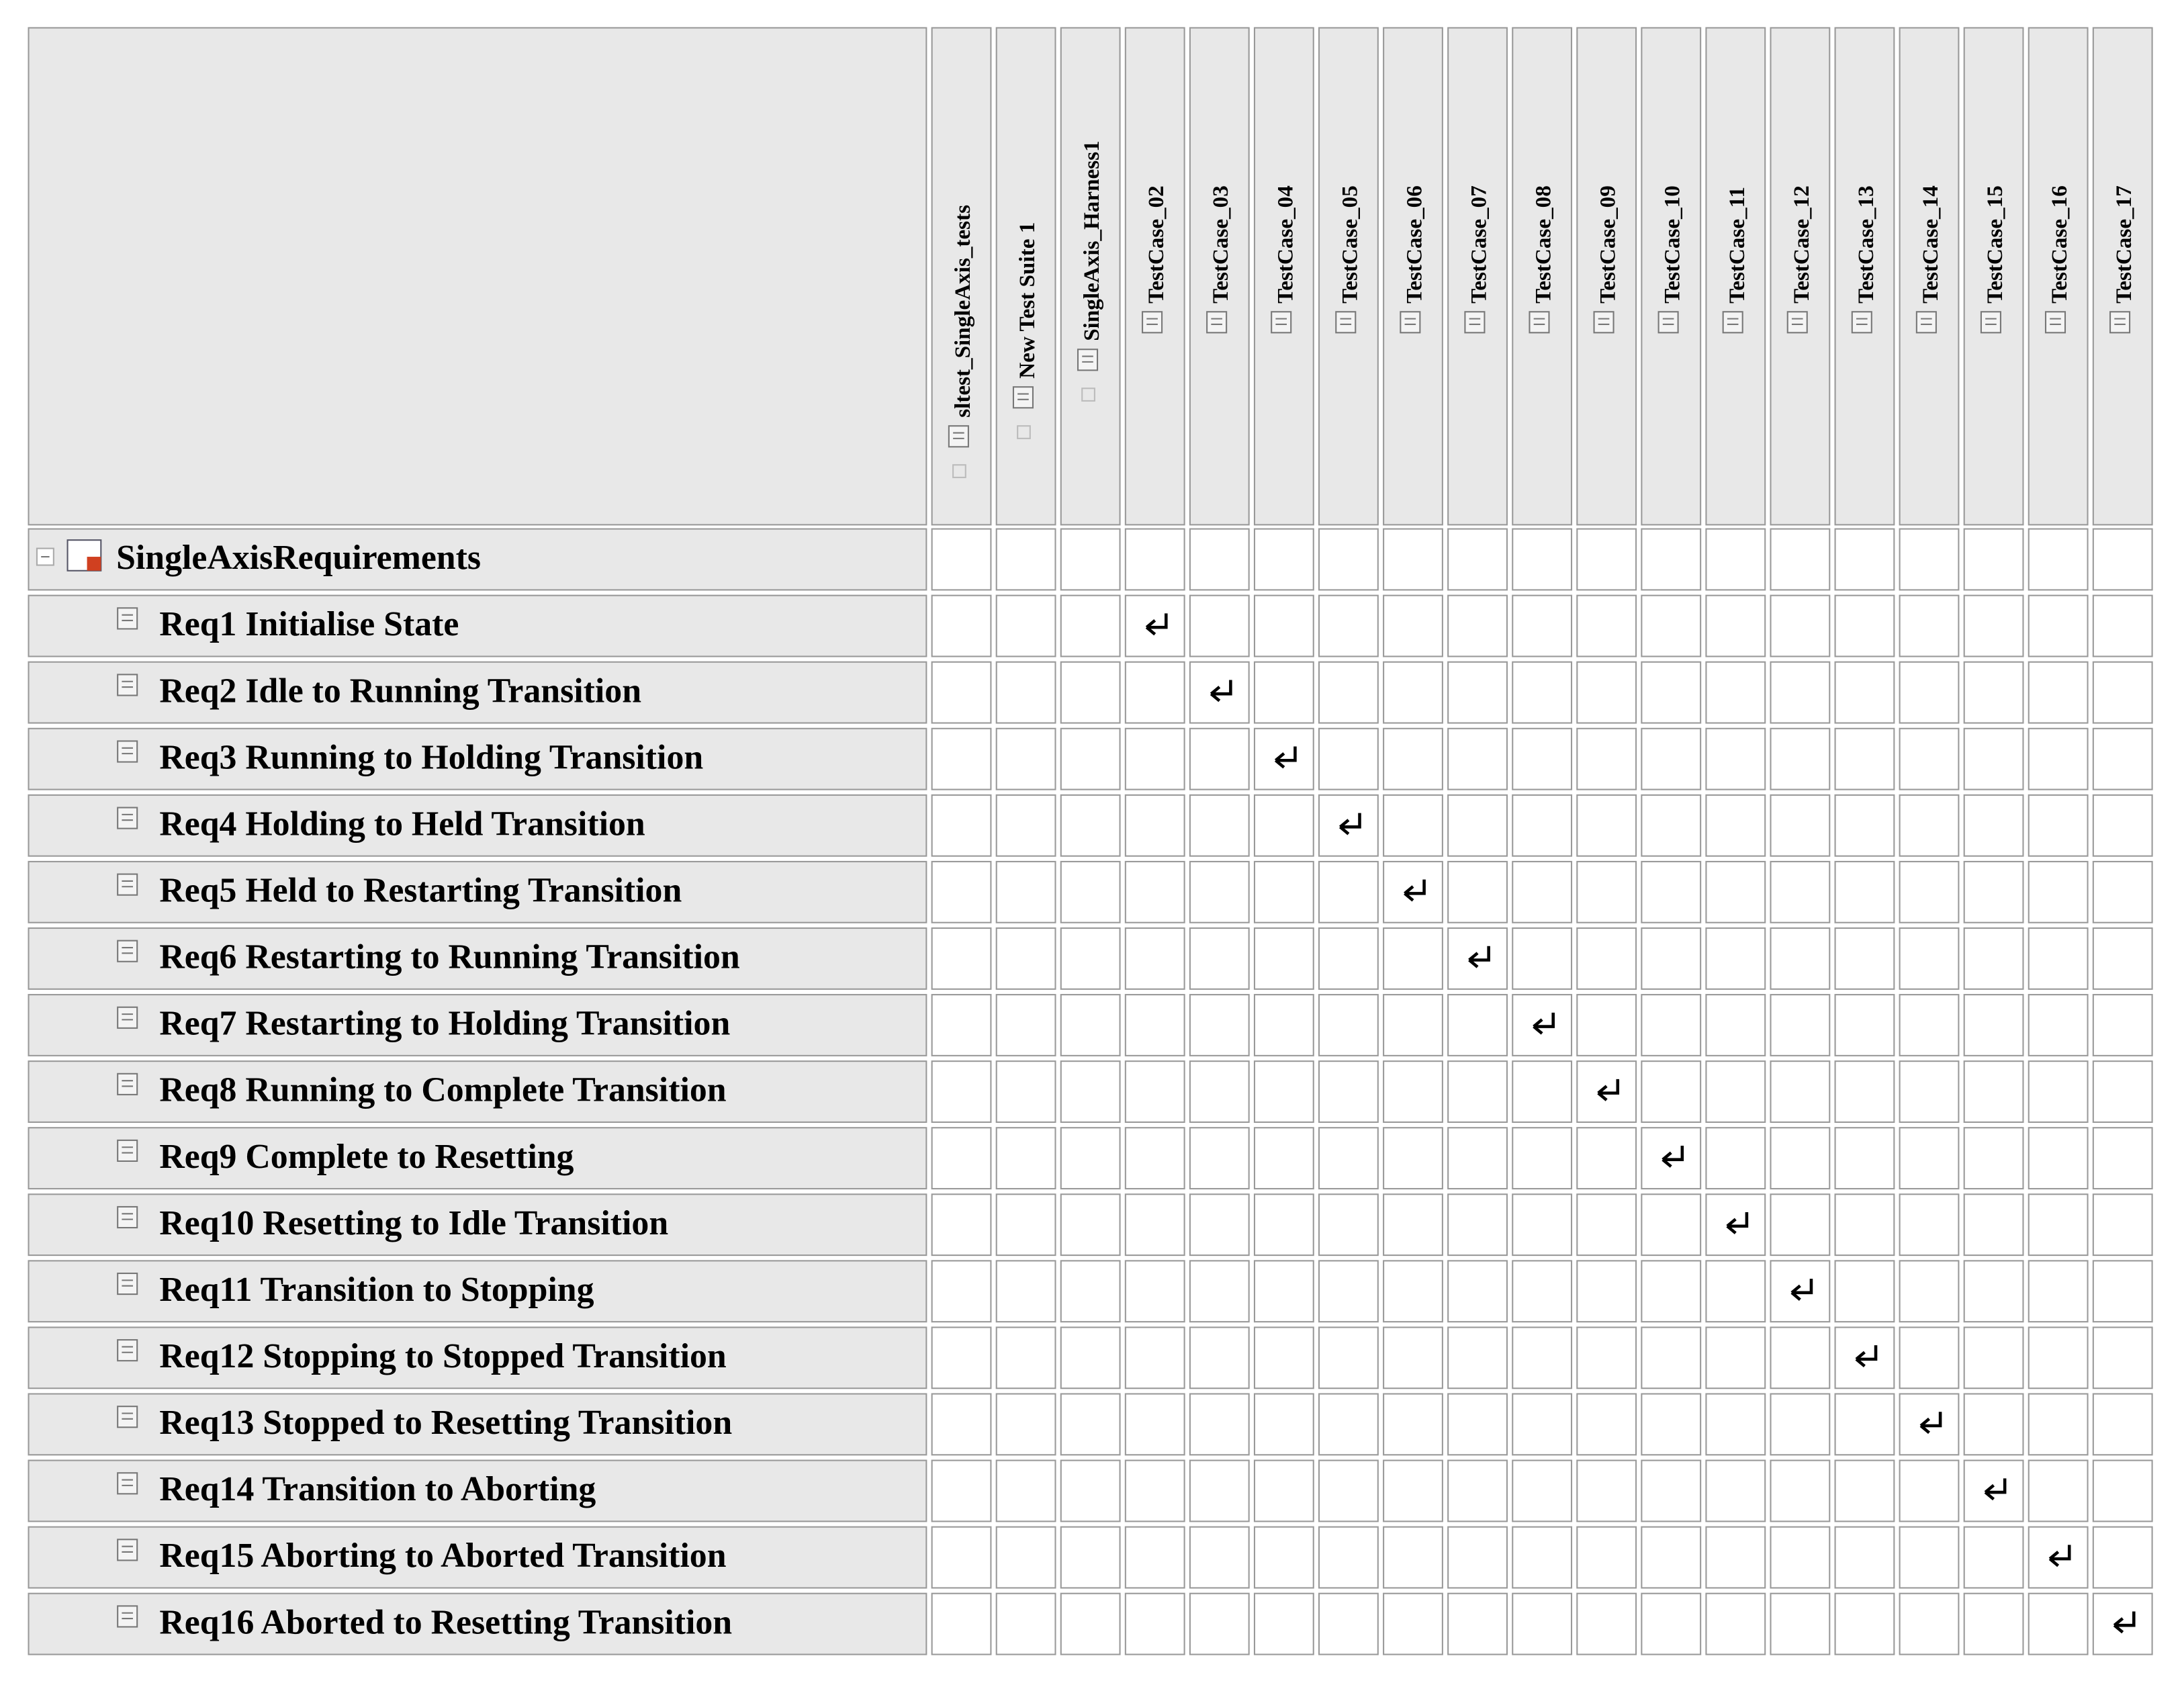  Describe the element at coordinates (1091, 240) in the screenshot. I see `column-header: SingleAxis_Harness1` at that location.